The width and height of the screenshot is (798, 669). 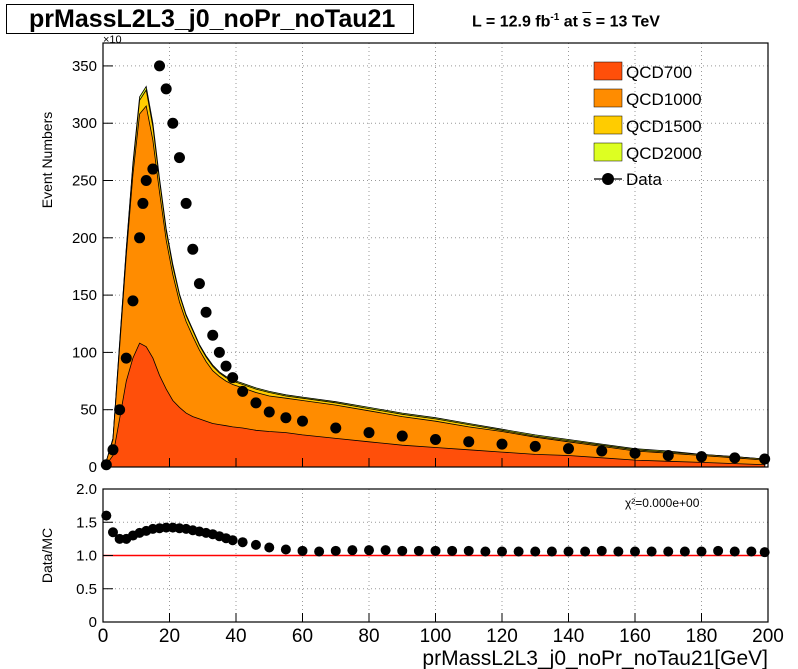 I want to click on y-tick-label: 300, so click(x=84, y=123).